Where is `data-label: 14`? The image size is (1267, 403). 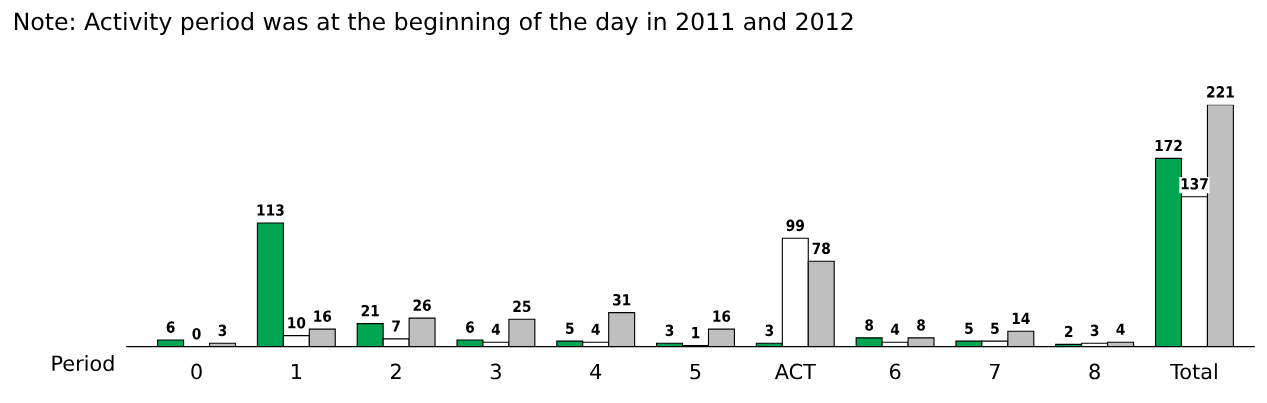
data-label: 14 is located at coordinates (1021, 318).